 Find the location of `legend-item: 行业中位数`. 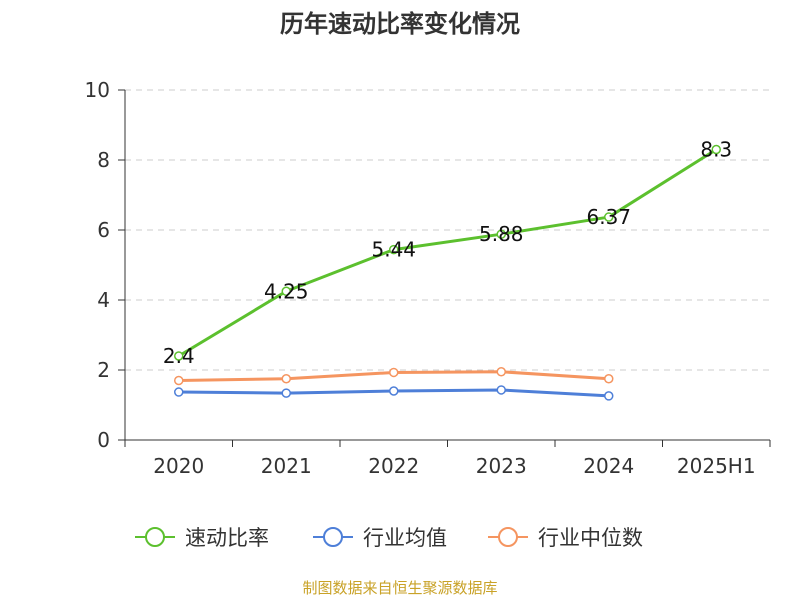

legend-item: 行业中位数 is located at coordinates (565, 538).